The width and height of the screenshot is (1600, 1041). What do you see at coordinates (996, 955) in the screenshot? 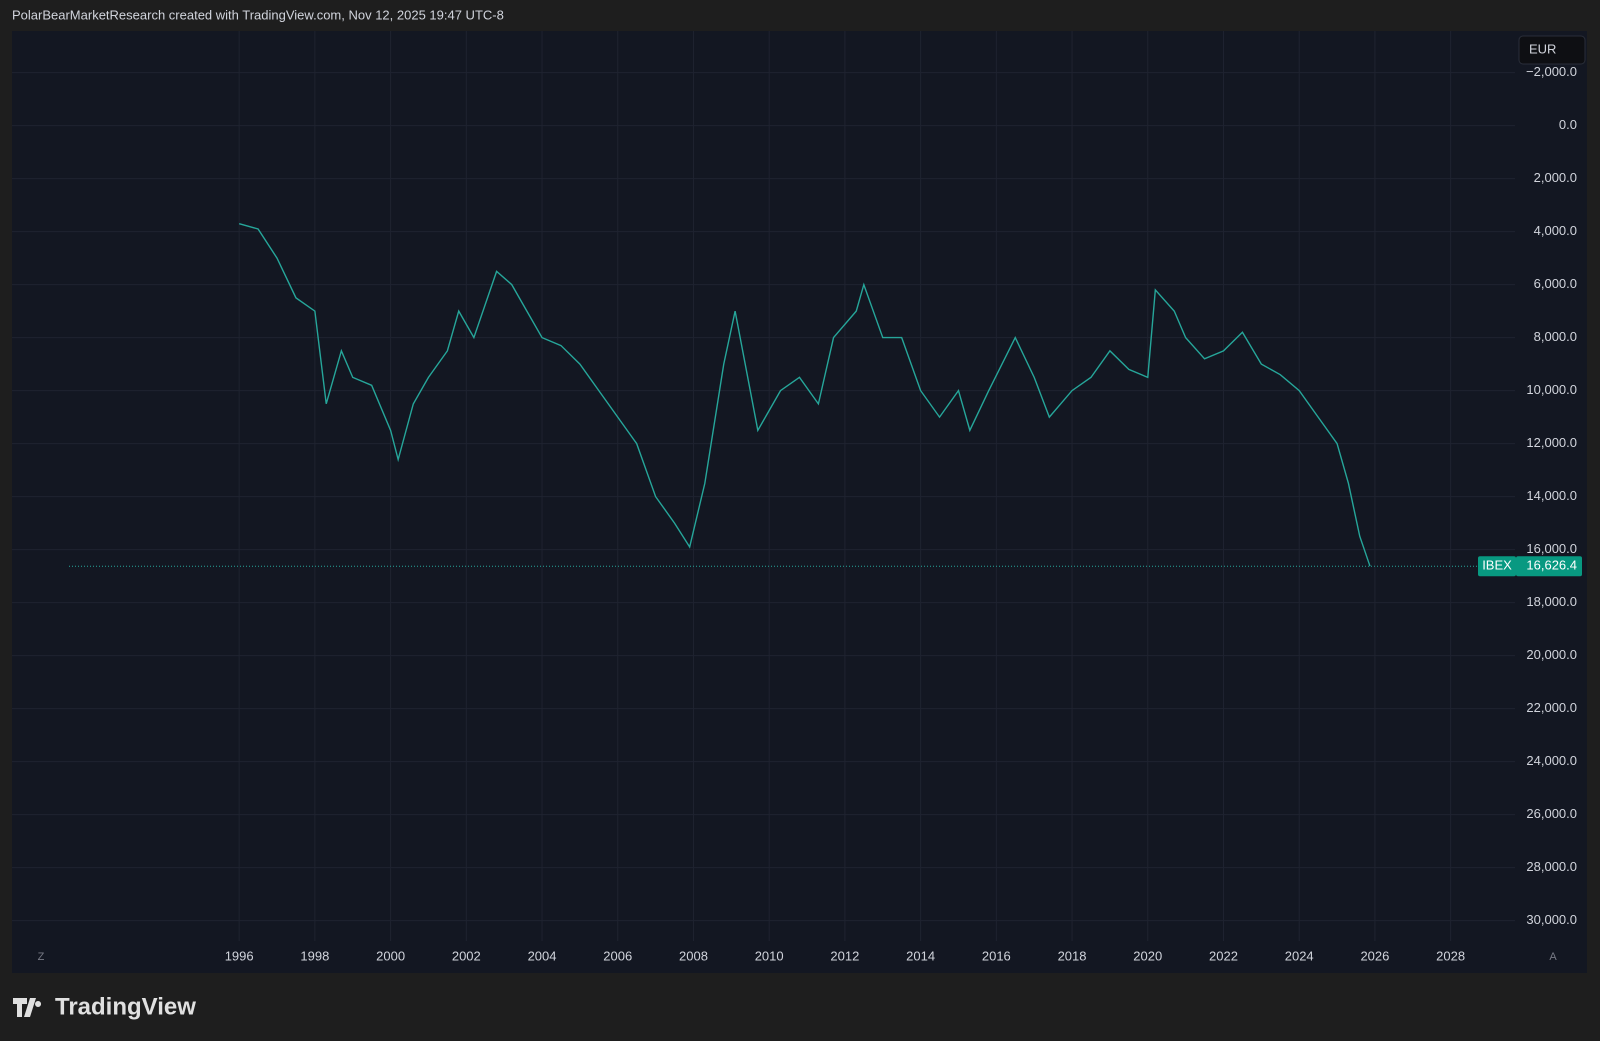
I see `x-tick-label: 2016` at bounding box center [996, 955].